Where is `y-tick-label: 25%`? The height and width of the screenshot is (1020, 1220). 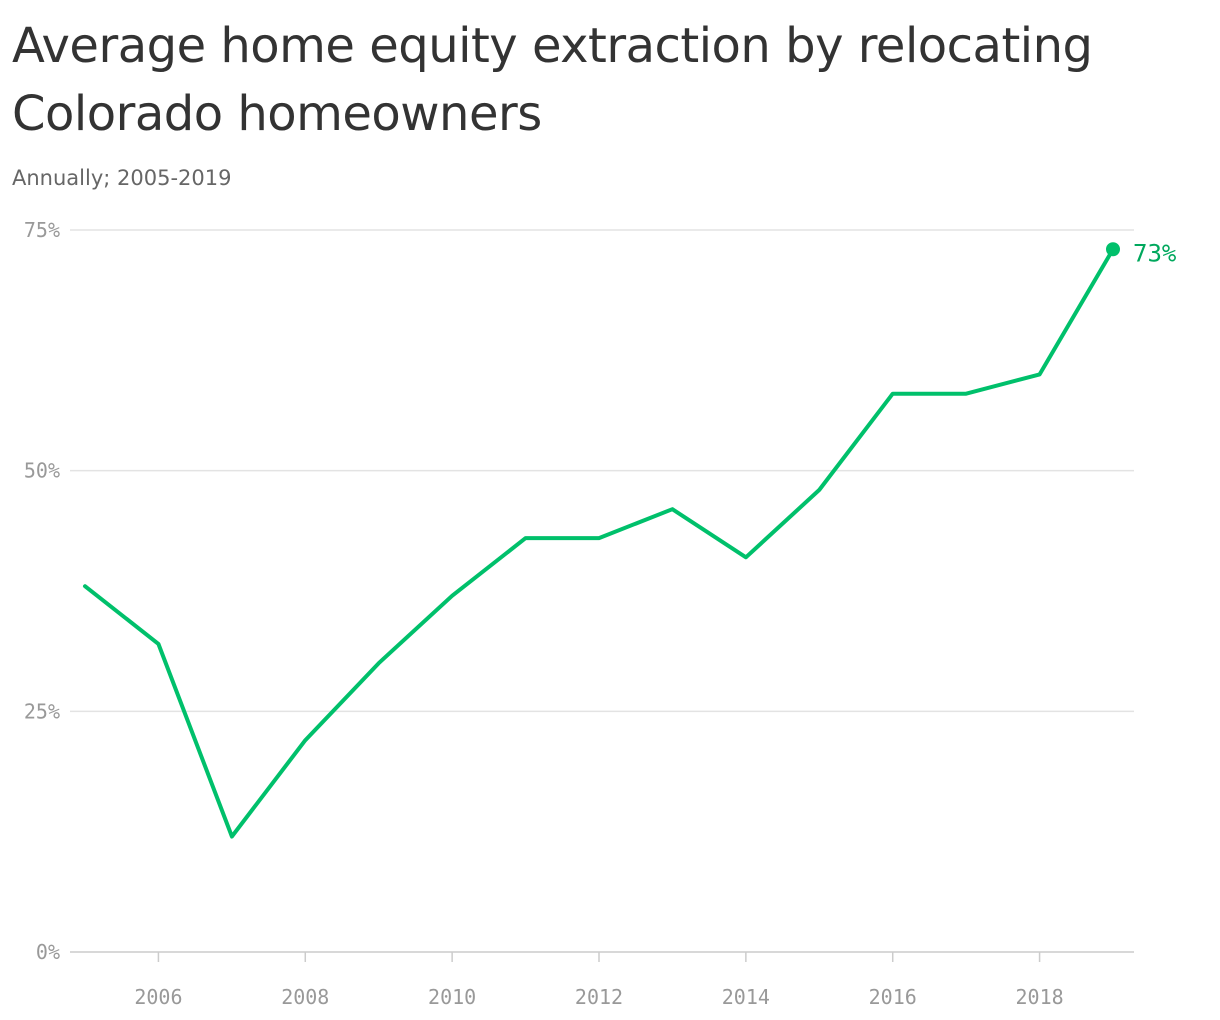
y-tick-label: 25% is located at coordinates (42, 711).